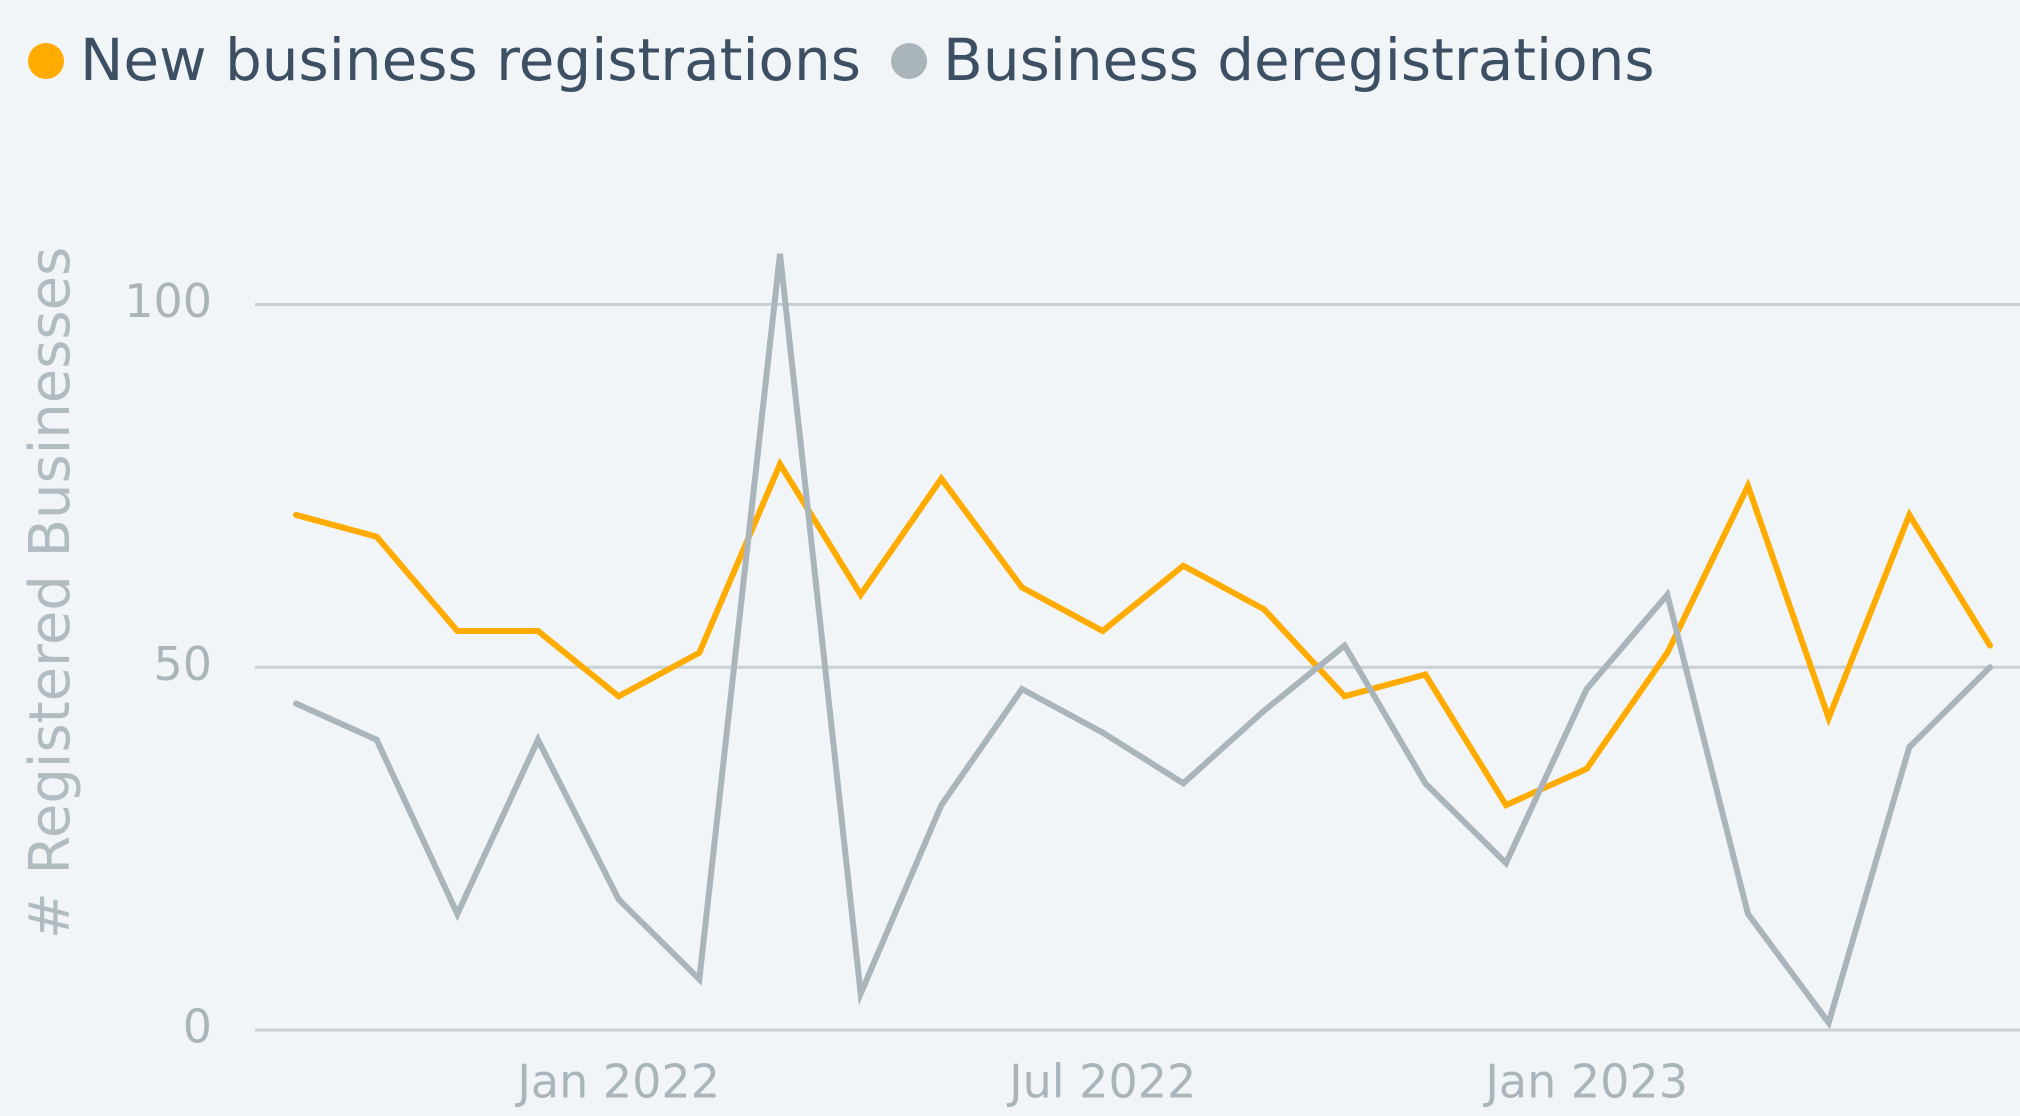 The width and height of the screenshot is (2020, 1116). Describe the element at coordinates (470, 60) in the screenshot. I see `legend-label: New business registrations` at that location.